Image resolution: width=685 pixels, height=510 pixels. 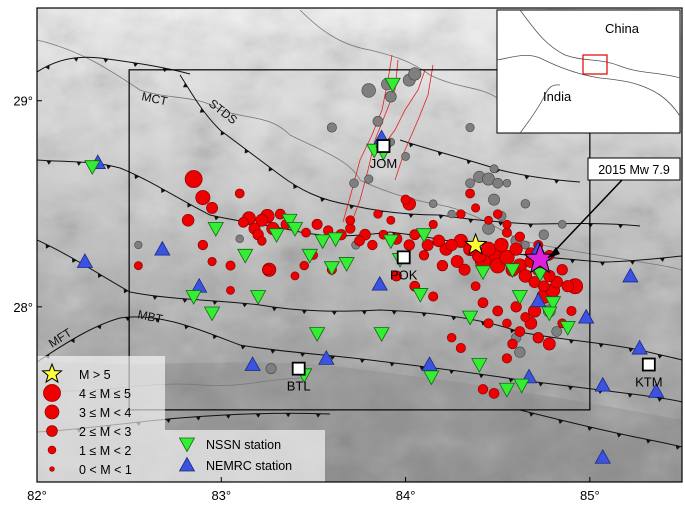 What do you see at coordinates (105, 394) in the screenshot?
I see `legend-magnitude-label: 4 ≤ M ≤ 5` at bounding box center [105, 394].